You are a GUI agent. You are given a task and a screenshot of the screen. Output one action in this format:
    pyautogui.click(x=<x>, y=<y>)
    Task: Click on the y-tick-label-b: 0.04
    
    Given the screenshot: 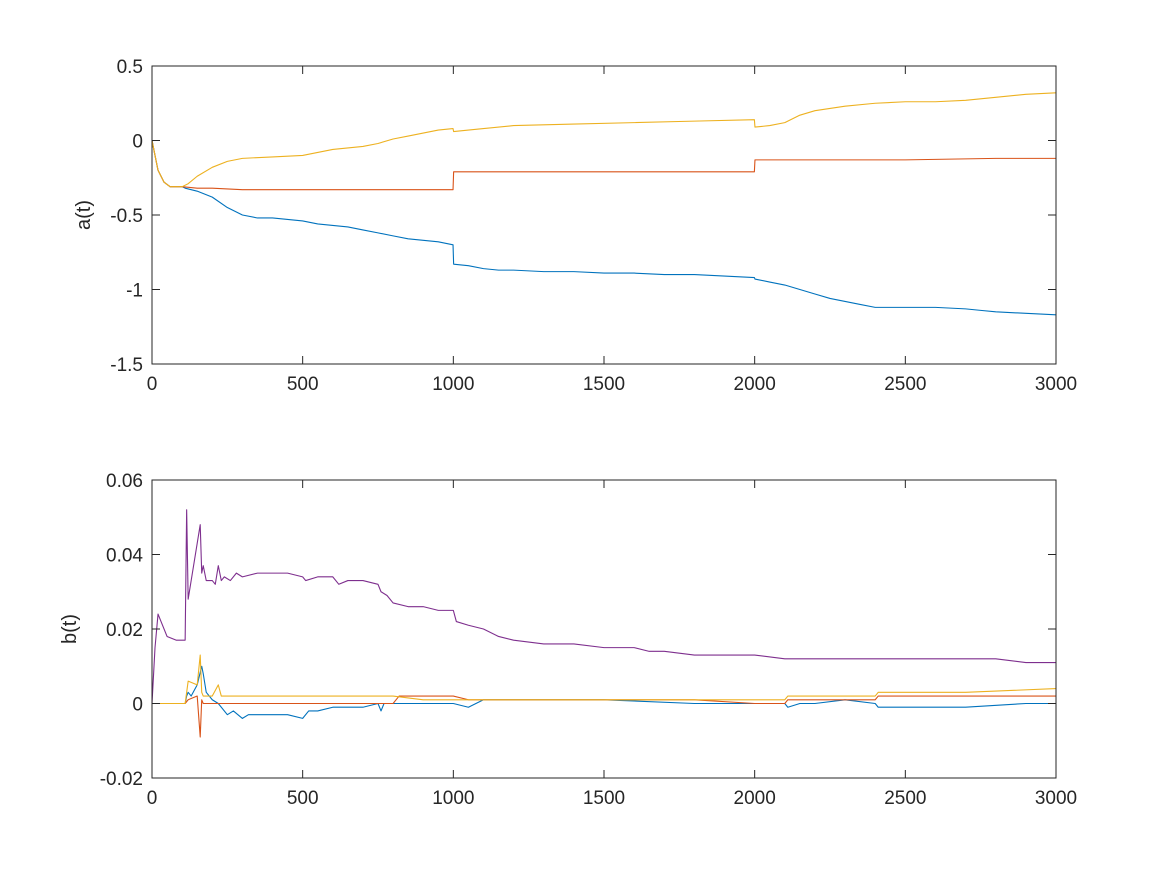 What is the action you would take?
    pyautogui.click(x=124, y=556)
    